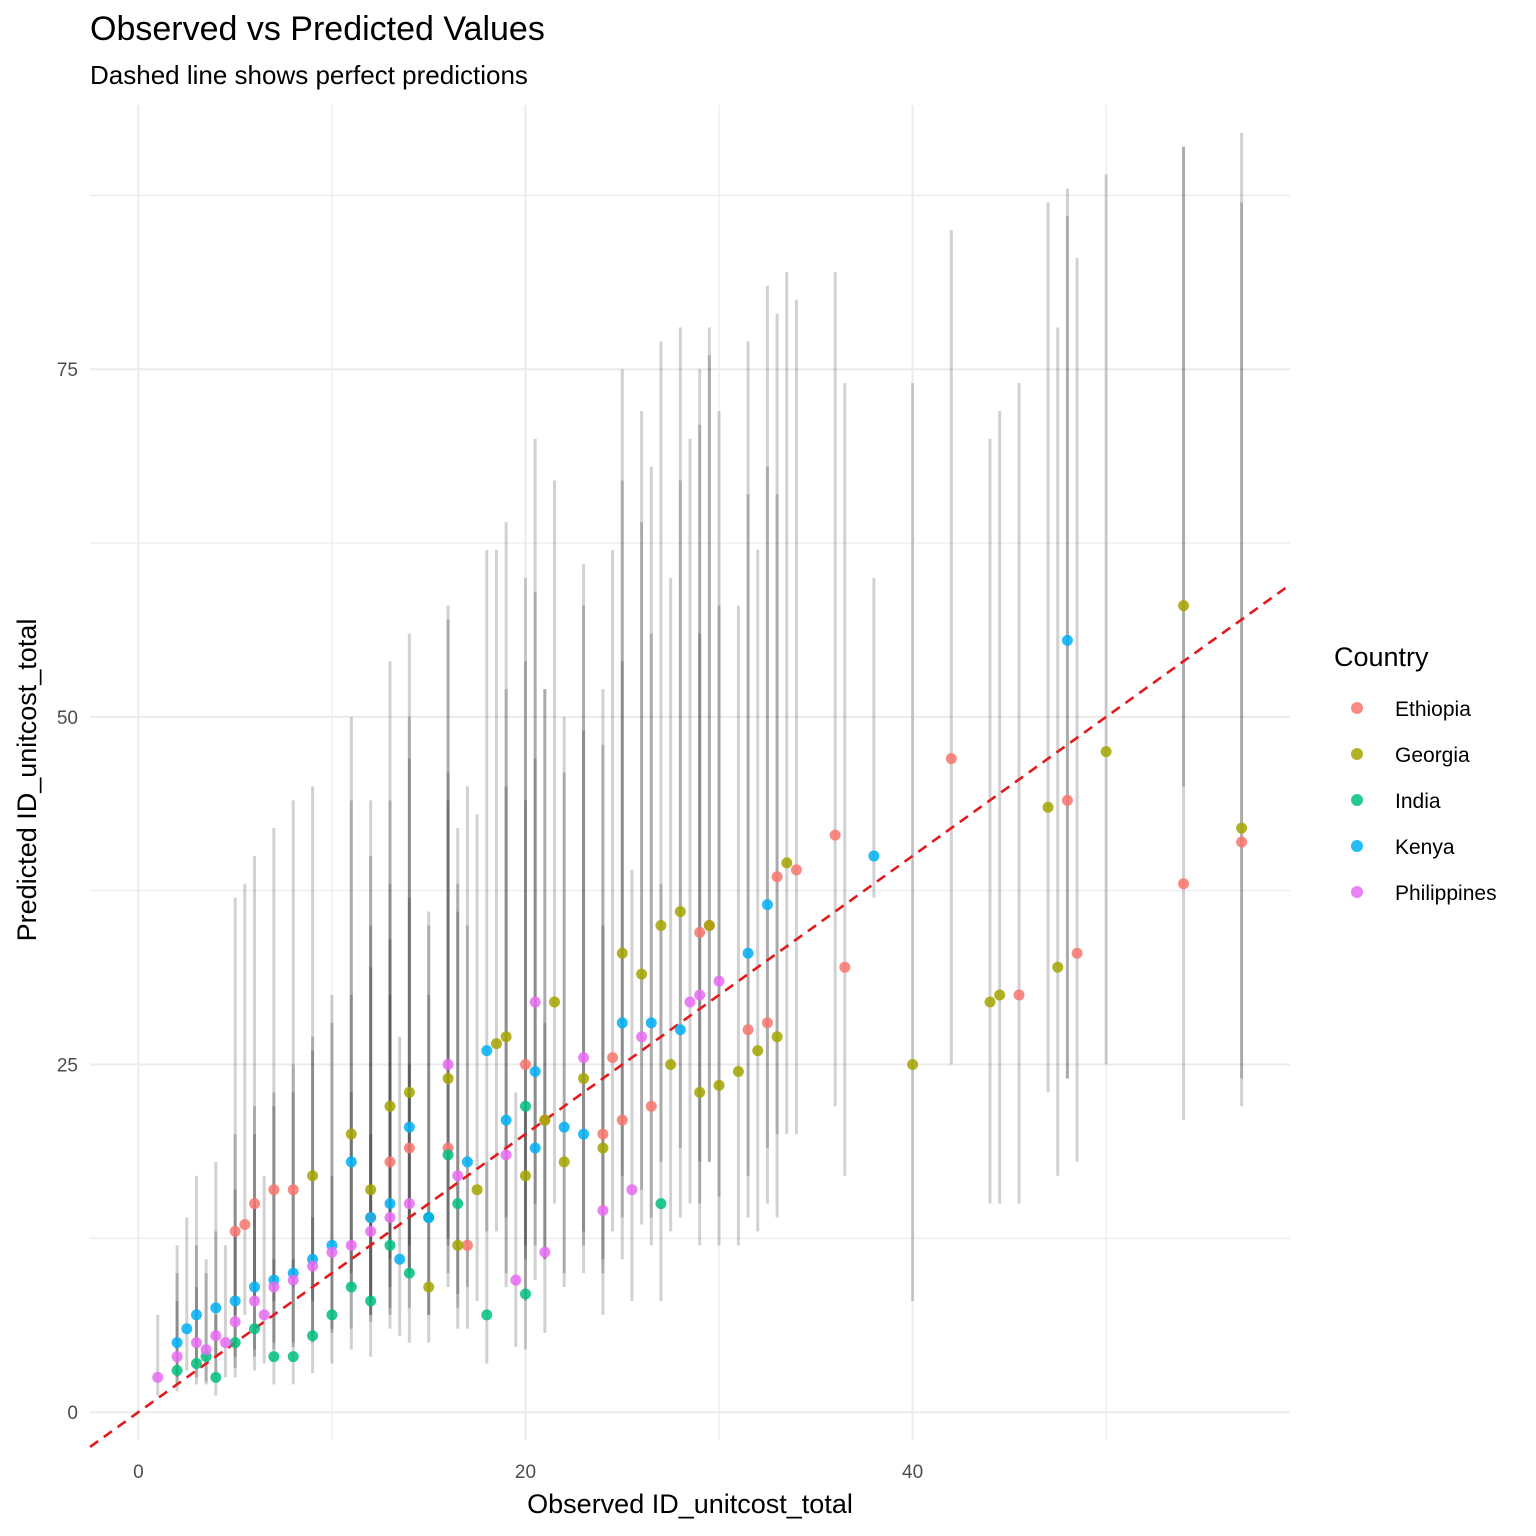  What do you see at coordinates (1424, 801) in the screenshot?
I see `legend-items: Ethiopia Georgia India Kenya Philippines` at bounding box center [1424, 801].